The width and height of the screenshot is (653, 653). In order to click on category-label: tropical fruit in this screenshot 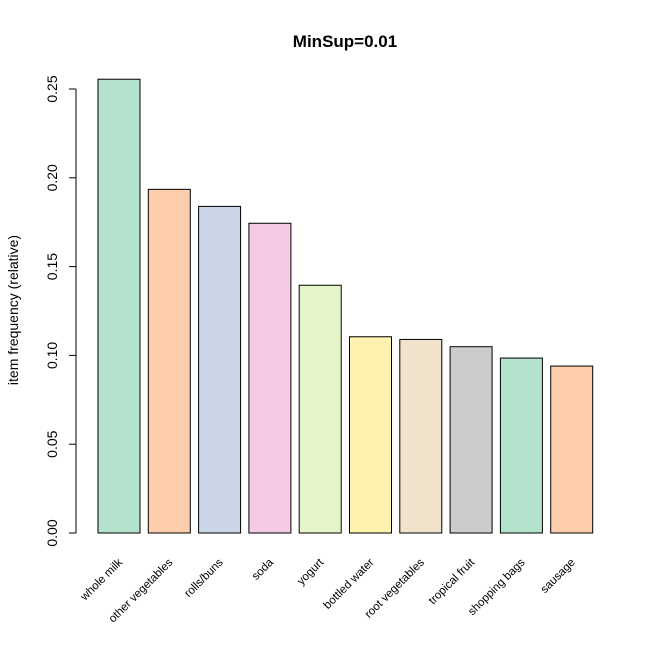, I will do `click(452, 581)`.